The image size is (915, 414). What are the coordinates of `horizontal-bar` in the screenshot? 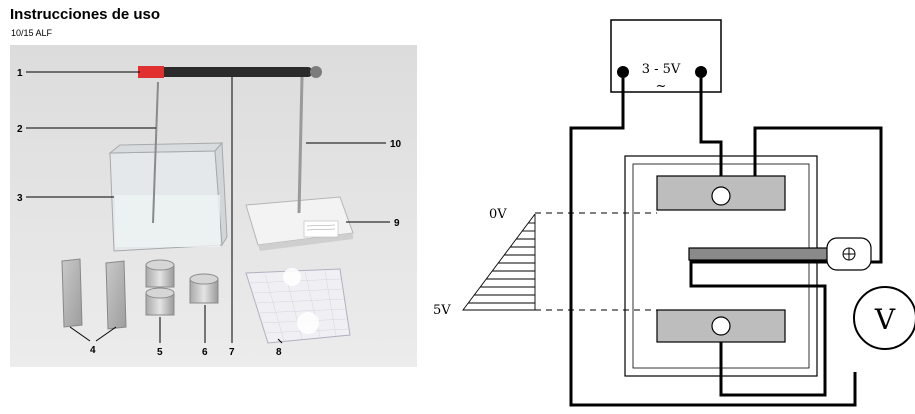 It's located at (230, 72).